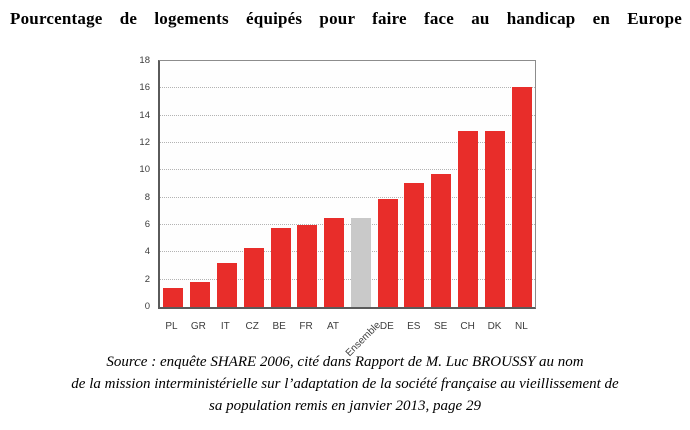 The width and height of the screenshot is (690, 430). Describe the element at coordinates (441, 326) in the screenshot. I see `x-tick-label-se: SE` at that location.